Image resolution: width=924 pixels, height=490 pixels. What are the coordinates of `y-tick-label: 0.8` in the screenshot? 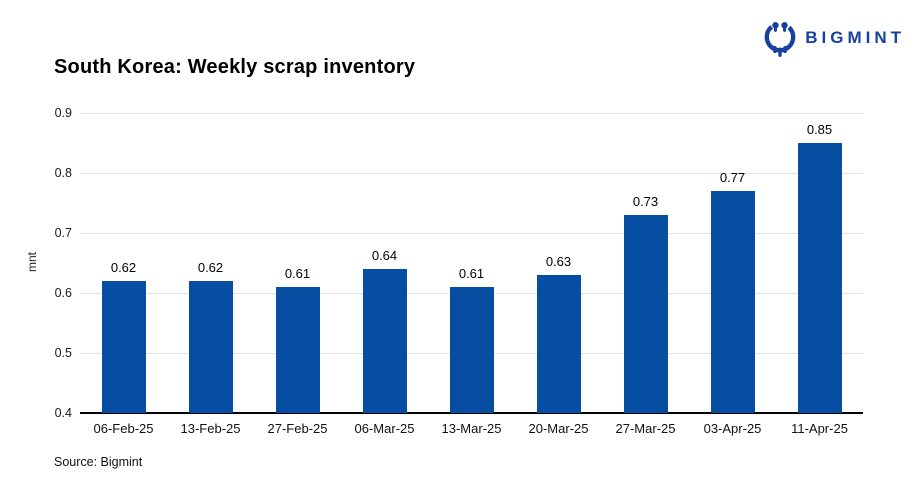 It's located at (63, 173).